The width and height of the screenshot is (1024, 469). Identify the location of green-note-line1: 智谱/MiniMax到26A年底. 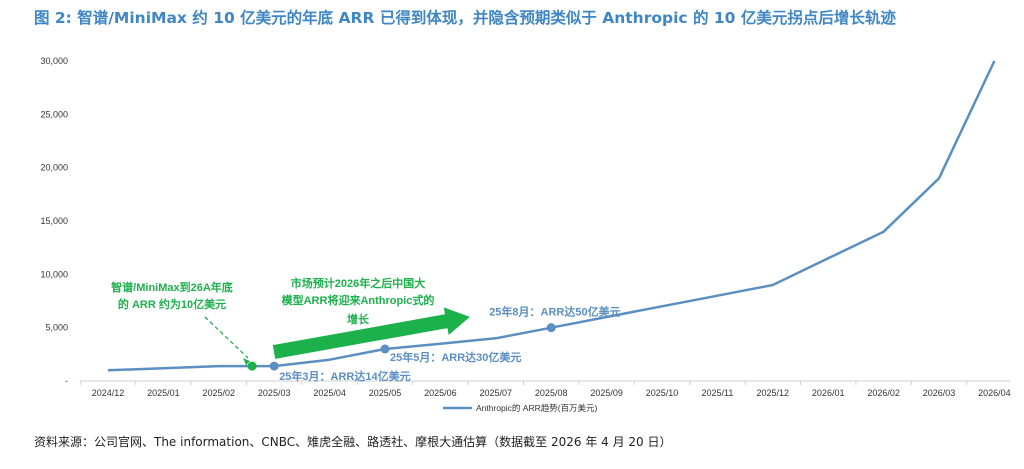
(172, 287).